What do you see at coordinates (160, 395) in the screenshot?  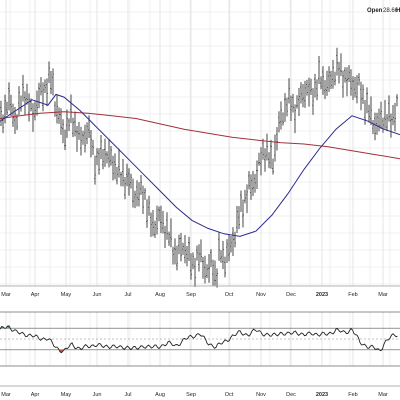 I see `oscillator-x-tick-label: Aug` at bounding box center [160, 395].